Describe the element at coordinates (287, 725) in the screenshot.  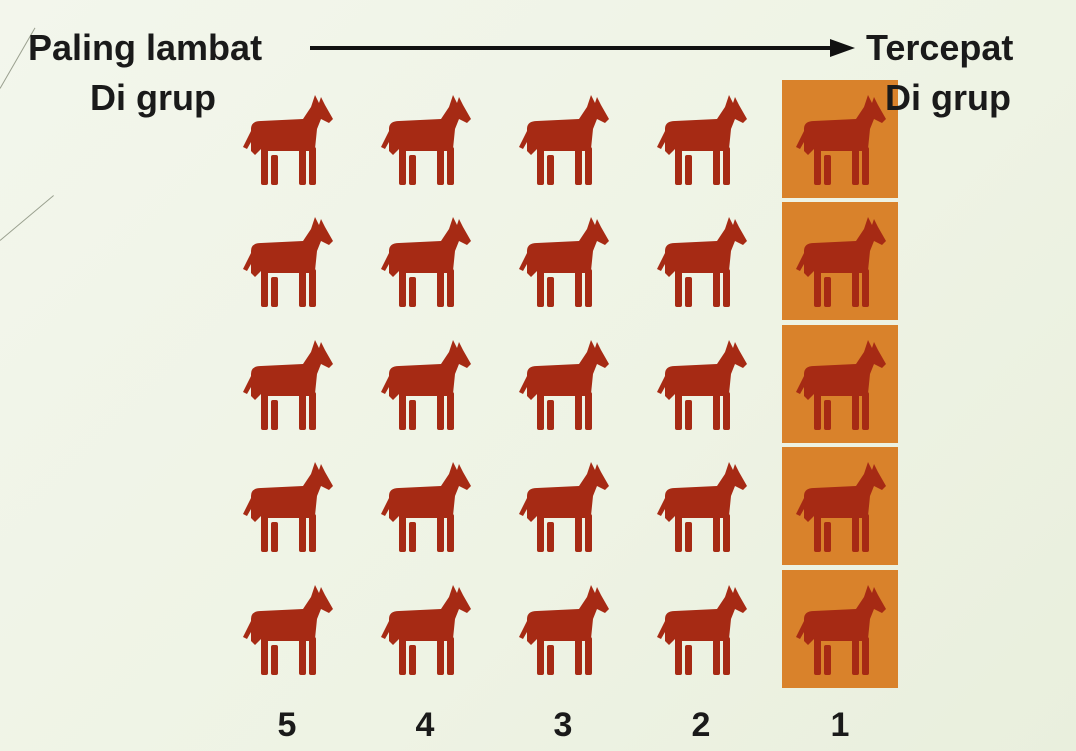
I see `rank-label: 5` at that location.